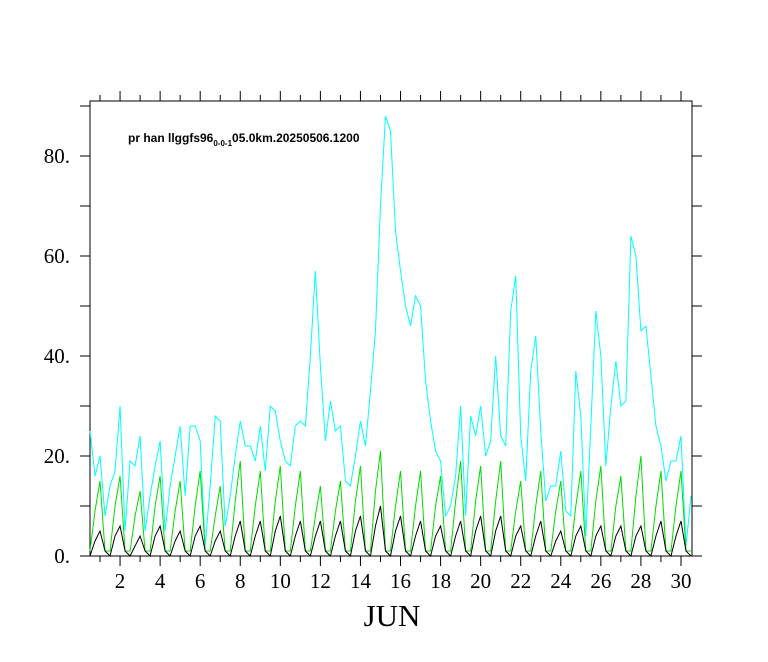 The height and width of the screenshot is (662, 768). What do you see at coordinates (240, 581) in the screenshot?
I see `x-tick-label: 8` at bounding box center [240, 581].